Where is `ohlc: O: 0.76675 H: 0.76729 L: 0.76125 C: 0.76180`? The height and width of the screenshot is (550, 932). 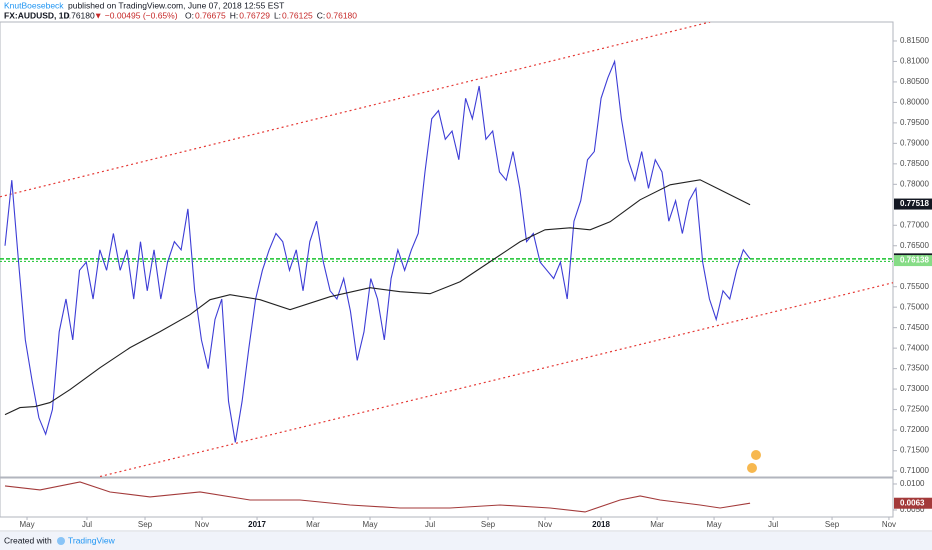 ohlc: O: 0.76675 H: 0.76729 L: 0.76125 C: 0.76180 is located at coordinates (271, 15).